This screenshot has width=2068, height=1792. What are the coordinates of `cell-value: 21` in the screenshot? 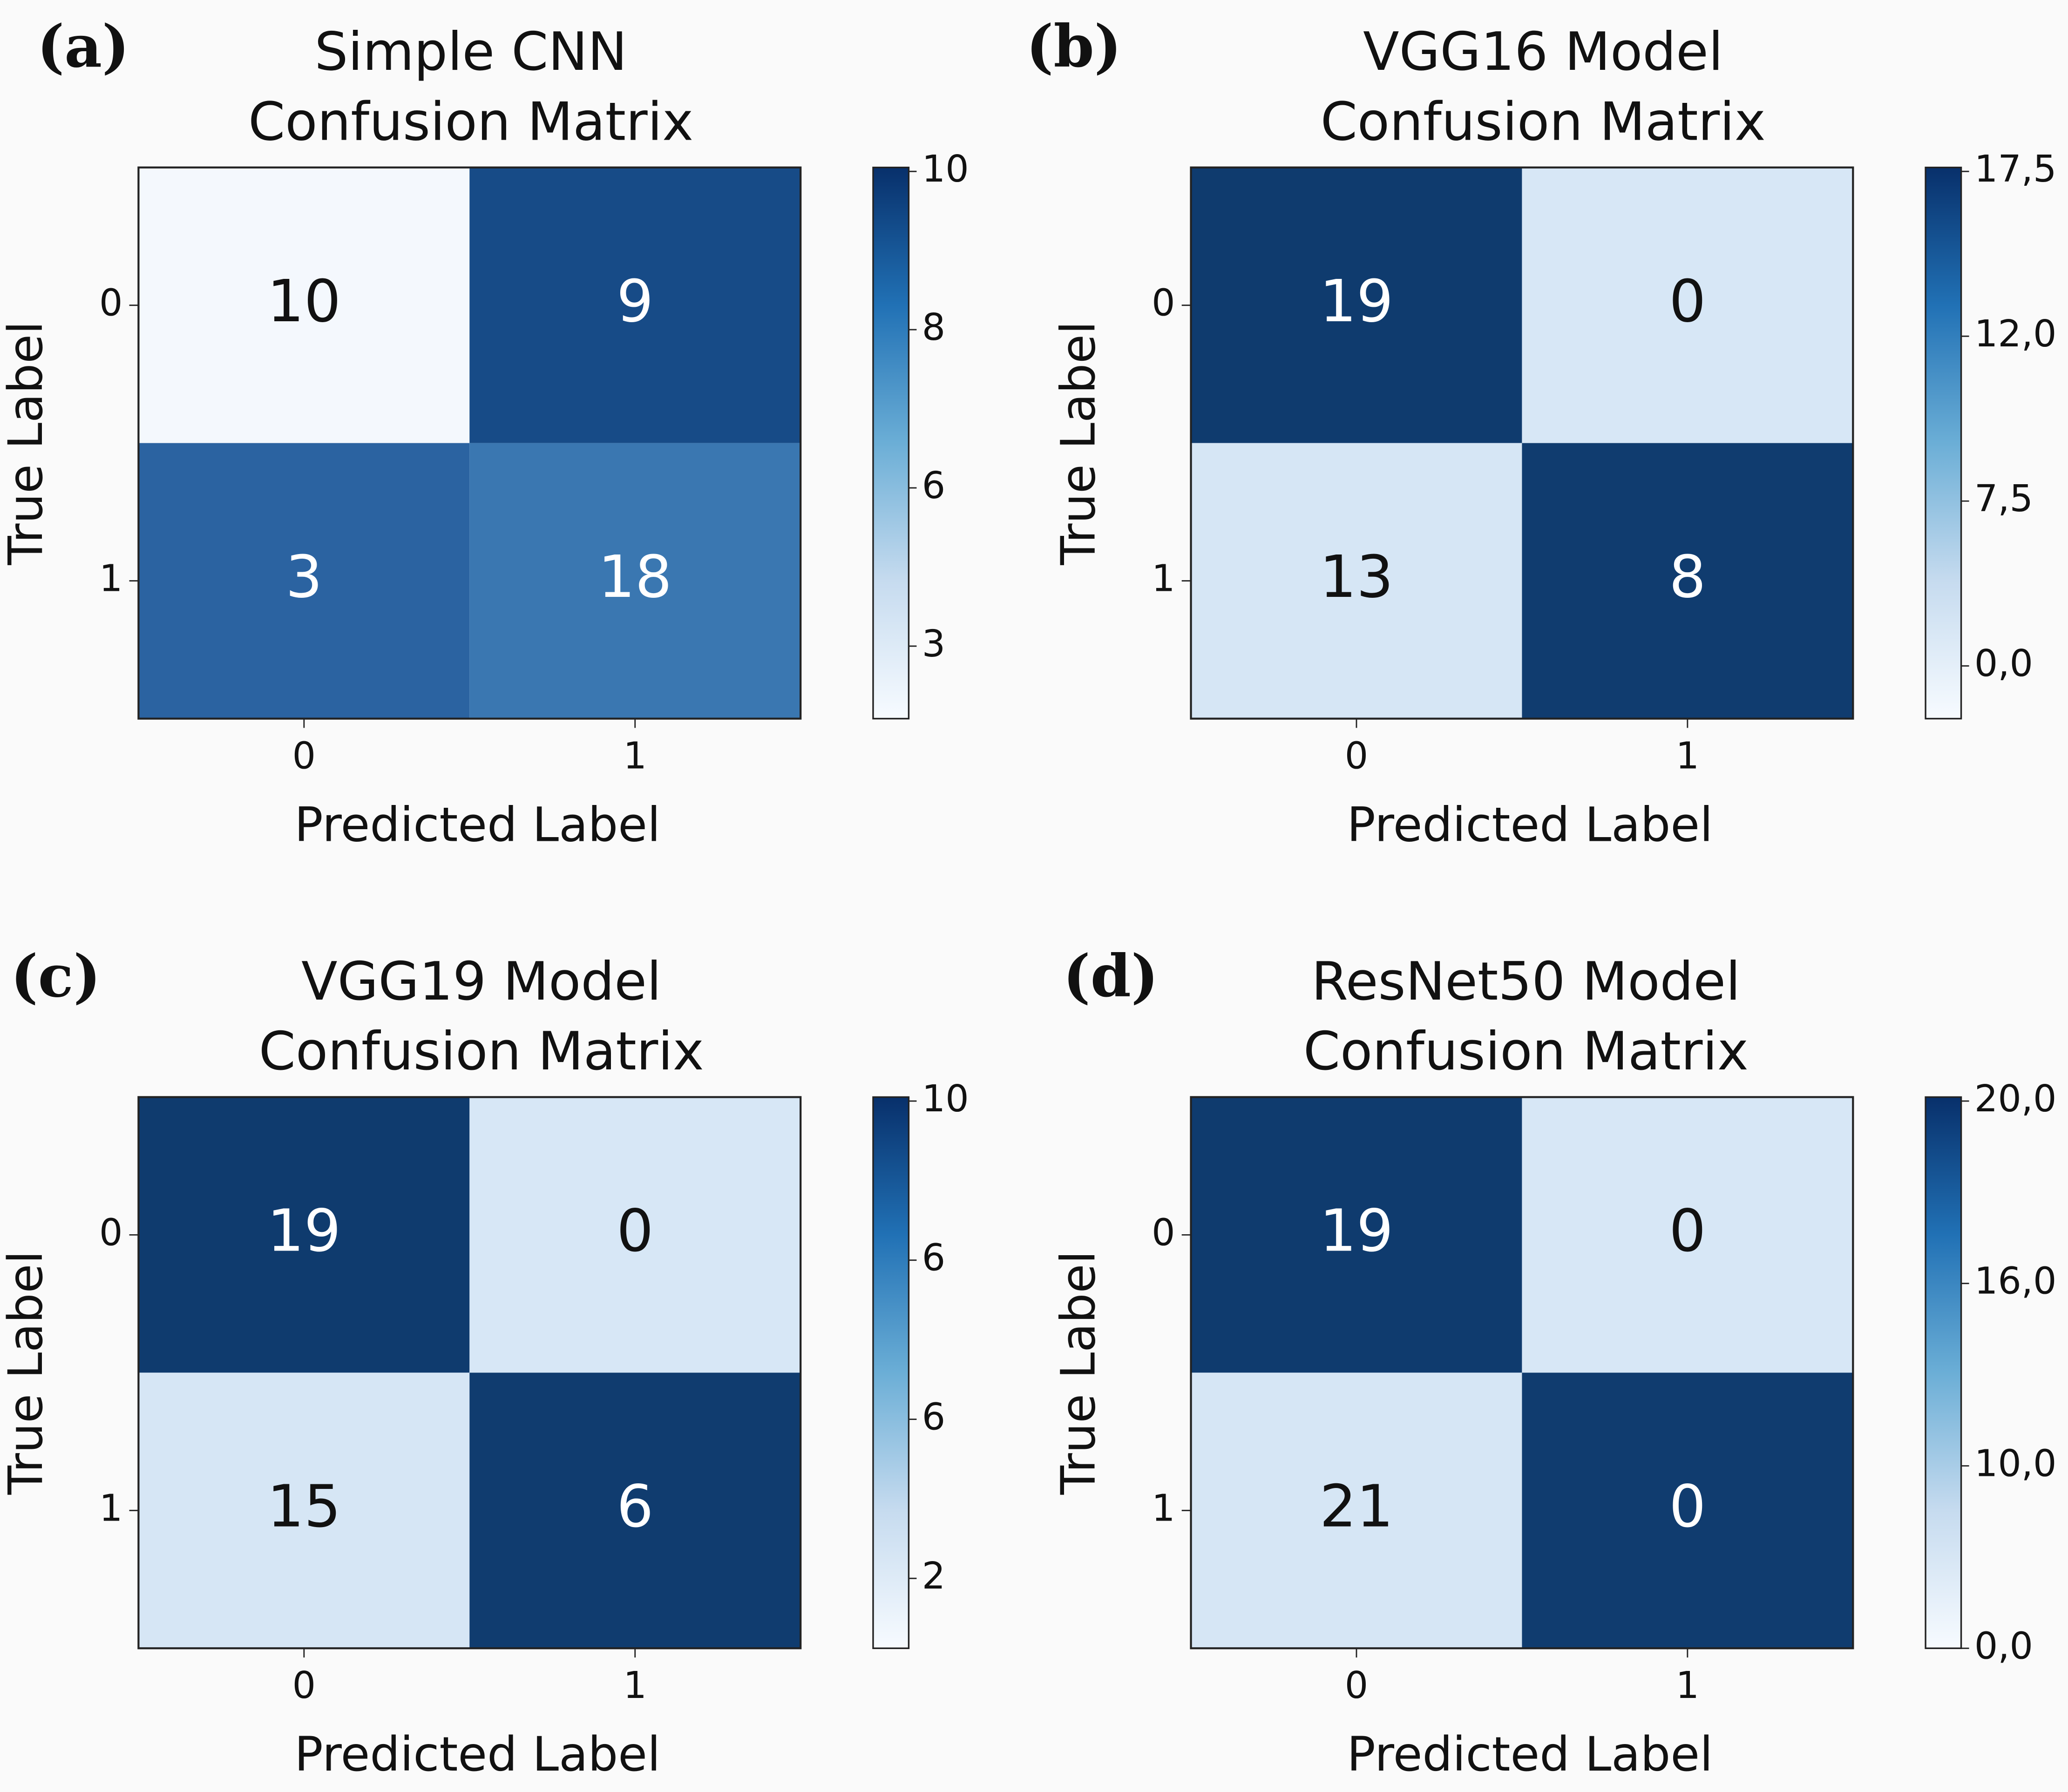 It's located at (1357, 1507).